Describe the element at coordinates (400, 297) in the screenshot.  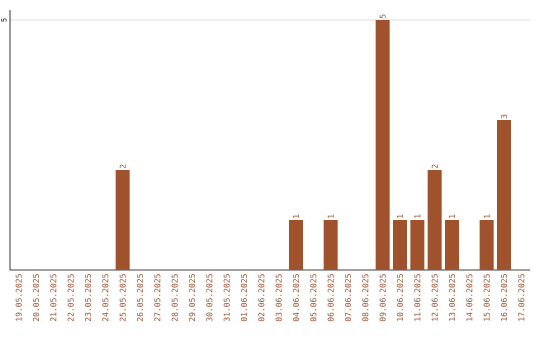
I see `x-tick-label: 10.06.2025` at that location.